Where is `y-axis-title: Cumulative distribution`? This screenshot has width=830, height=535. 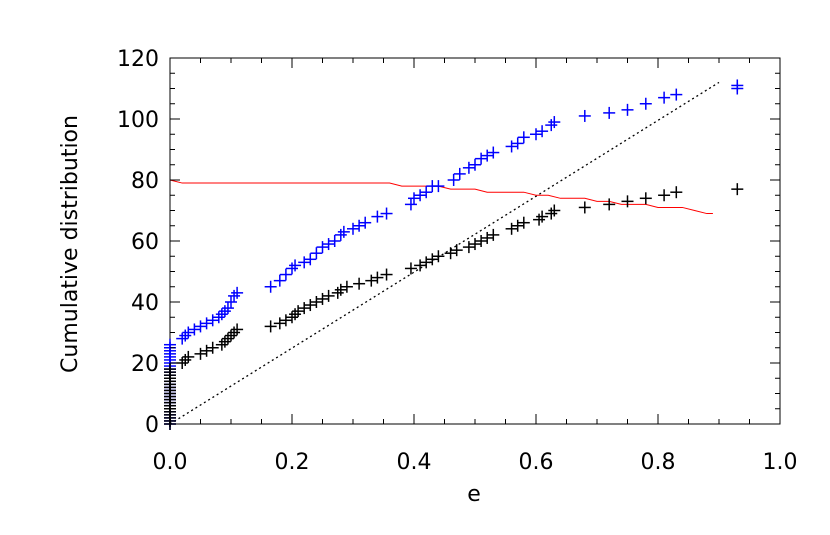
y-axis-title: Cumulative distribution is located at coordinates (70, 244).